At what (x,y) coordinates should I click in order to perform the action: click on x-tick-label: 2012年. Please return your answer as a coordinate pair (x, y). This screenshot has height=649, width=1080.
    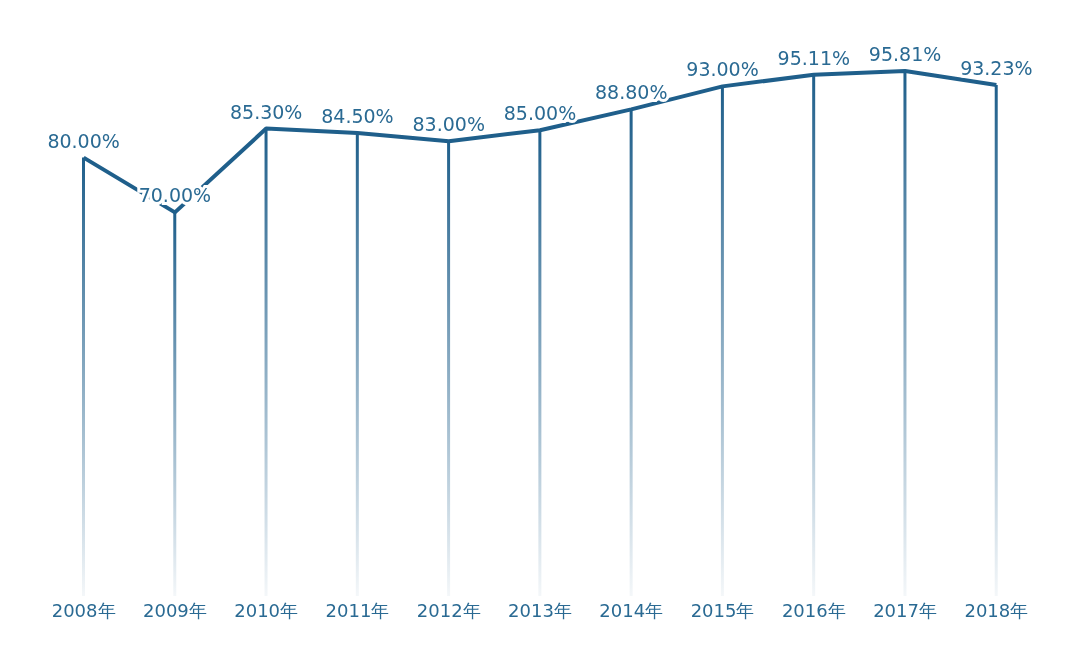
    Looking at the image, I should click on (448, 610).